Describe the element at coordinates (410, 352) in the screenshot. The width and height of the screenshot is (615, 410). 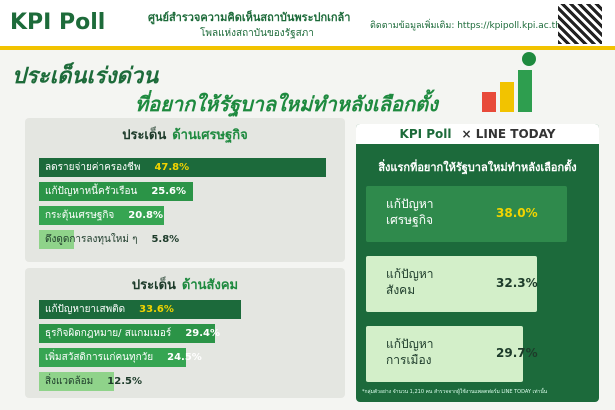
I see `category-label: แก้ปัญหา การเมือง` at that location.